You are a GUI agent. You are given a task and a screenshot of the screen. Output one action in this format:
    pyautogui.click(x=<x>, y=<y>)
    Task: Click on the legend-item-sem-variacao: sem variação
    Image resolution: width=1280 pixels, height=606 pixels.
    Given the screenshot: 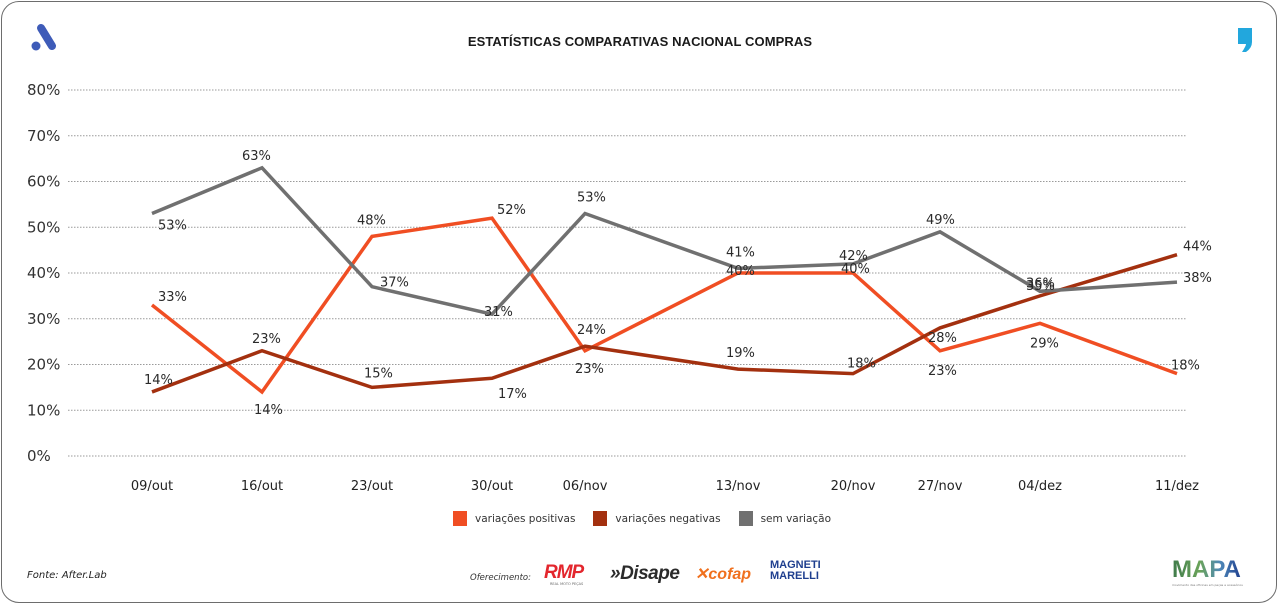 What is the action you would take?
    pyautogui.click(x=785, y=518)
    